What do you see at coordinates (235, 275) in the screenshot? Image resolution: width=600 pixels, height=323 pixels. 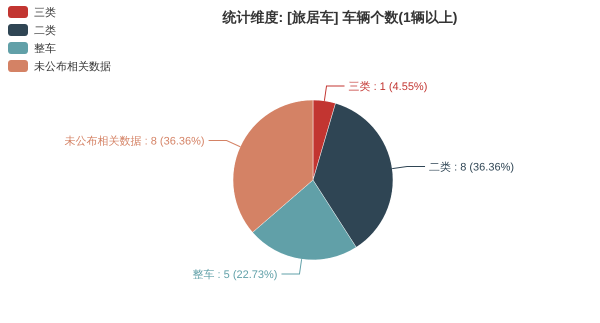 I see `data-label: 整车 : 5 (22.73%)` at bounding box center [235, 275].